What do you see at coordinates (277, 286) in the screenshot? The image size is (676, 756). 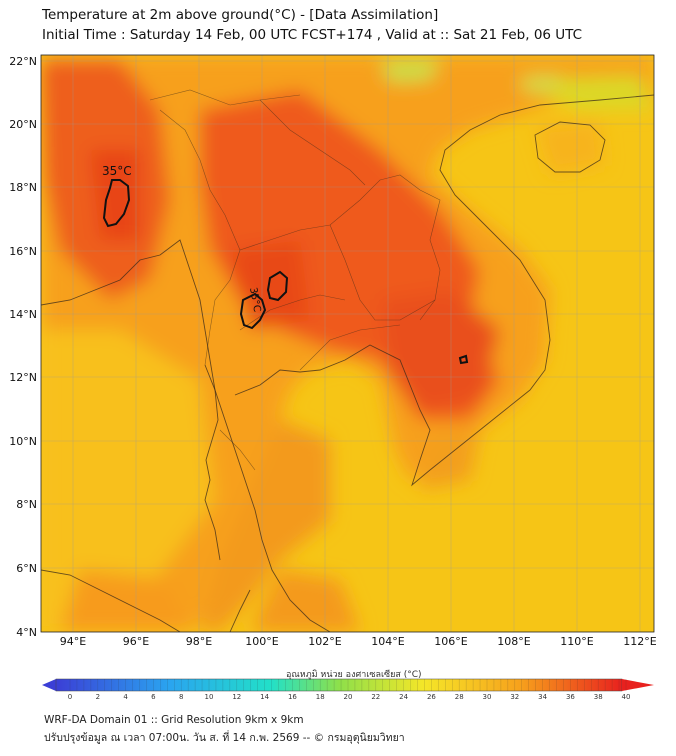 I see `contour-thailand-east` at bounding box center [277, 286].